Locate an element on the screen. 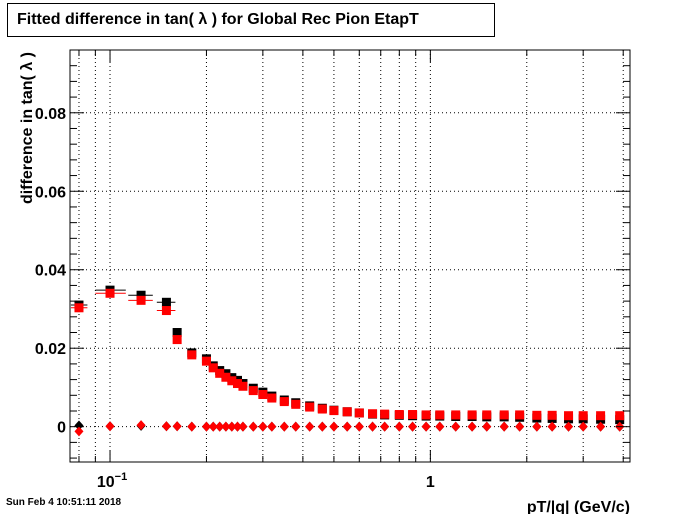 This screenshot has height=514, width=700. y-tick-label: 0.04 is located at coordinates (50, 271).